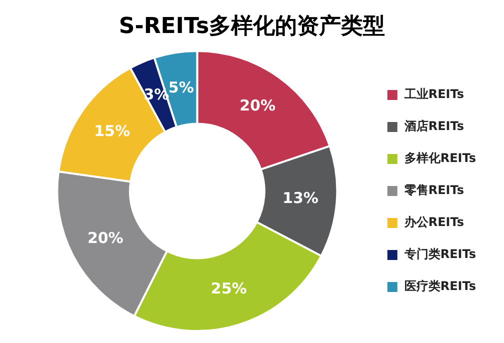 This screenshot has width=504, height=343. What do you see at coordinates (433, 126) in the screenshot?
I see `legend-label: 酒店REITs` at bounding box center [433, 126].